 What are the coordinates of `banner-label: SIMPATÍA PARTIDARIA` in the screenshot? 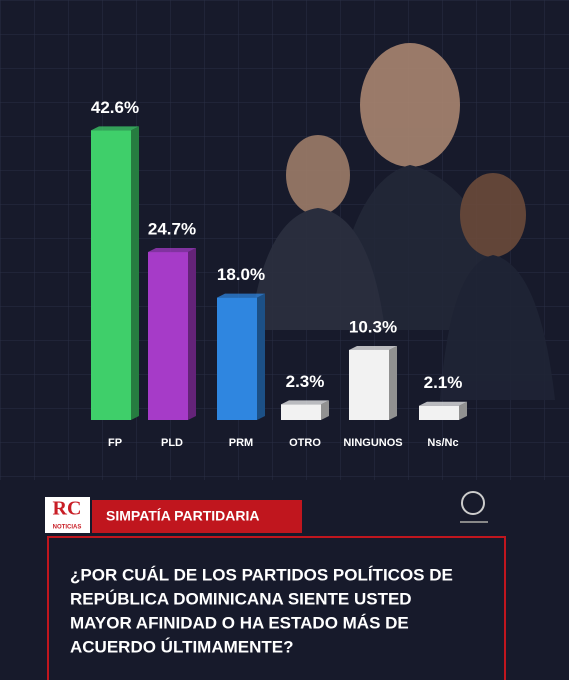 It's located at (182, 516).